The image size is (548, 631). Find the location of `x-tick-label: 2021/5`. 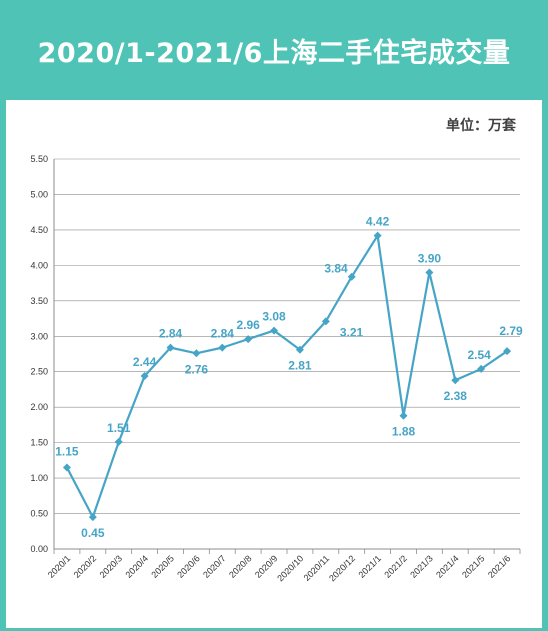

x-tick-label: 2021/5 is located at coordinates (473, 566).